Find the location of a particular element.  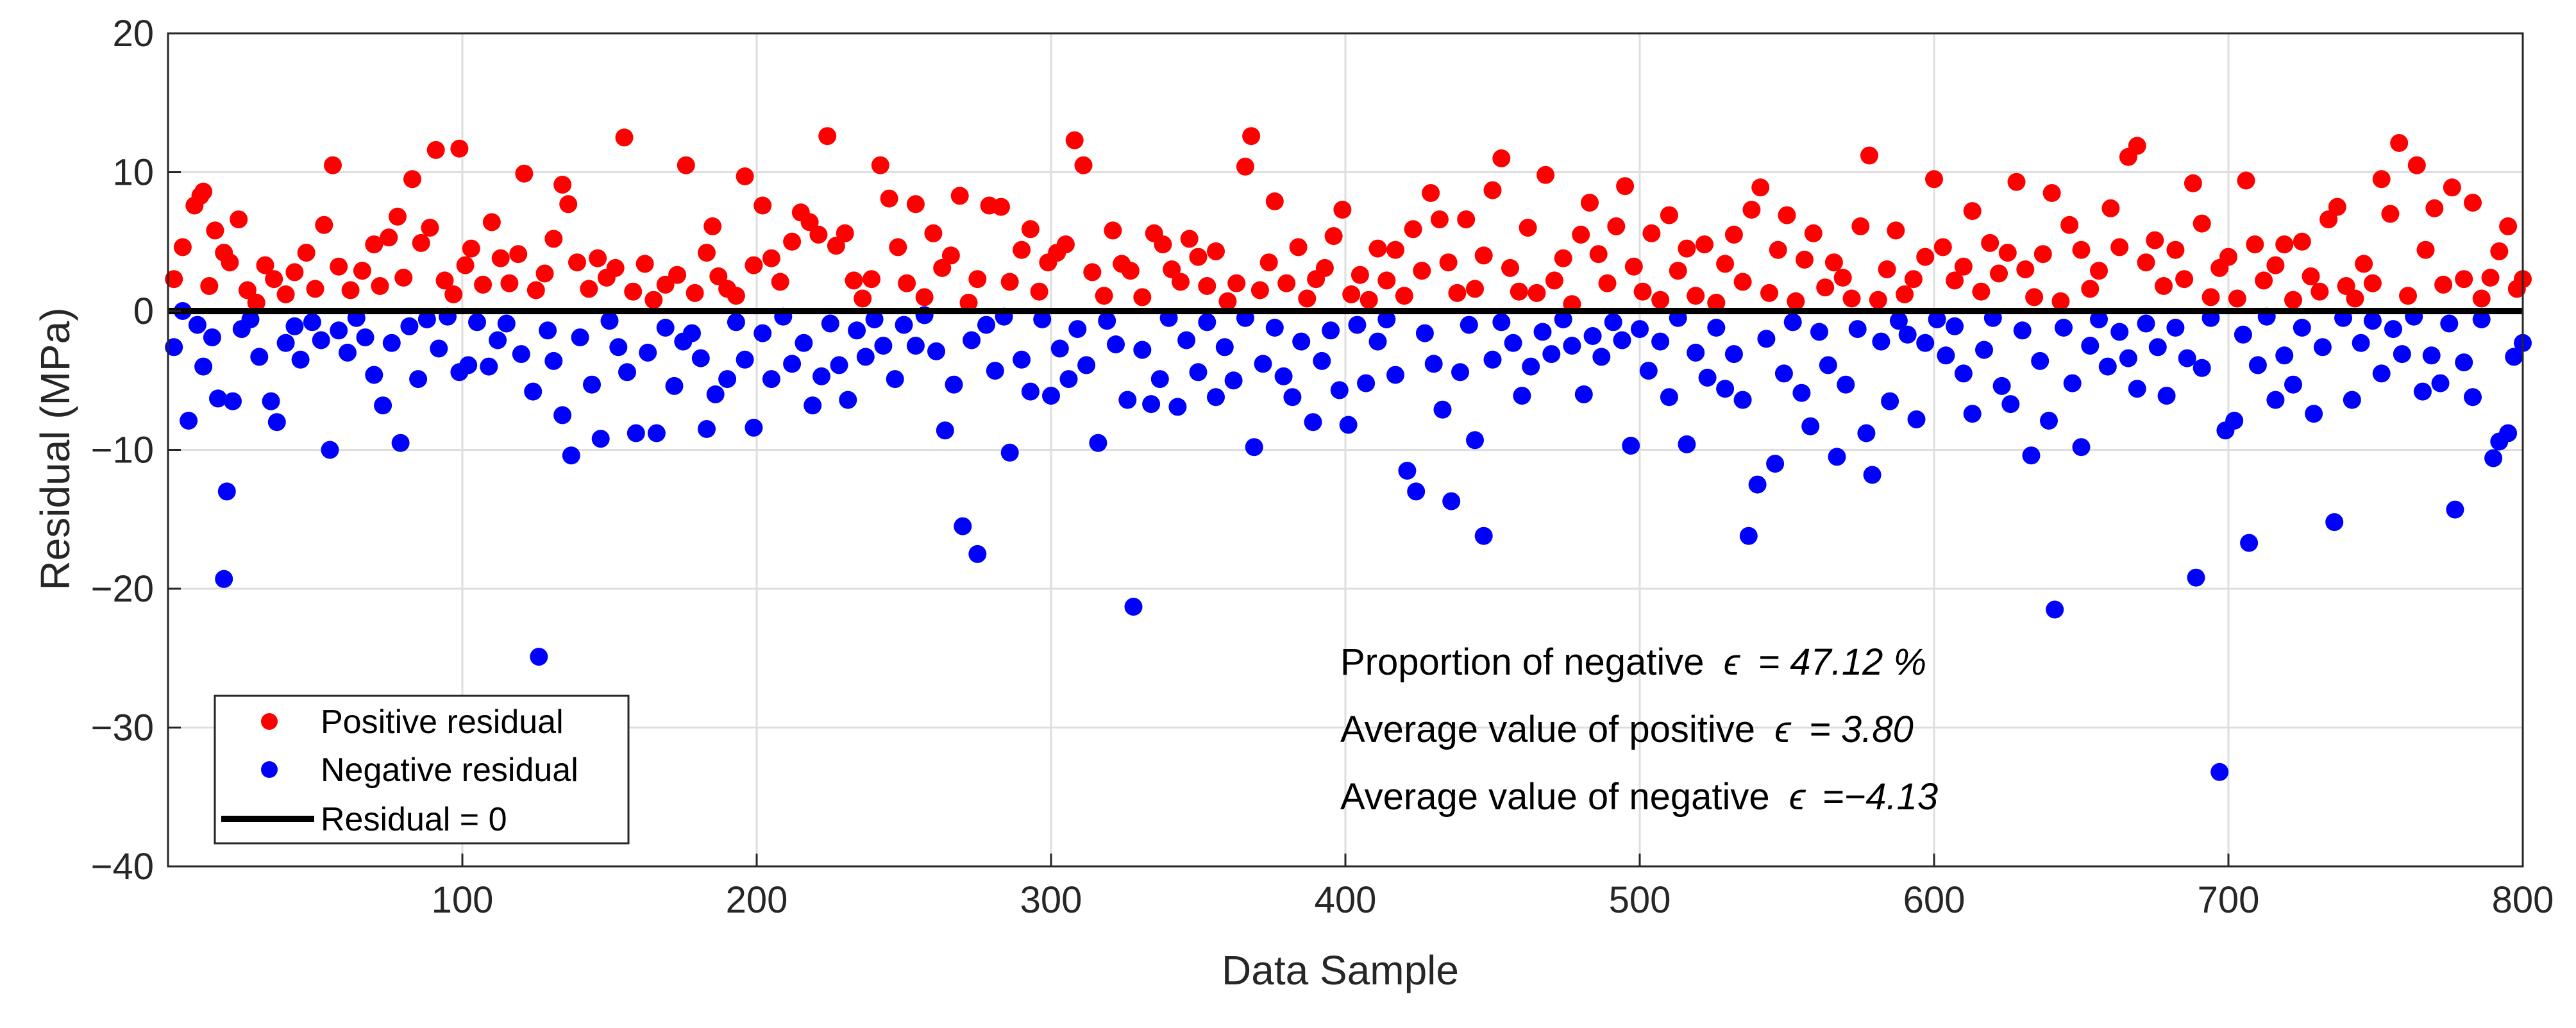

legend-positive-label: Positive residual is located at coordinates (442, 722).